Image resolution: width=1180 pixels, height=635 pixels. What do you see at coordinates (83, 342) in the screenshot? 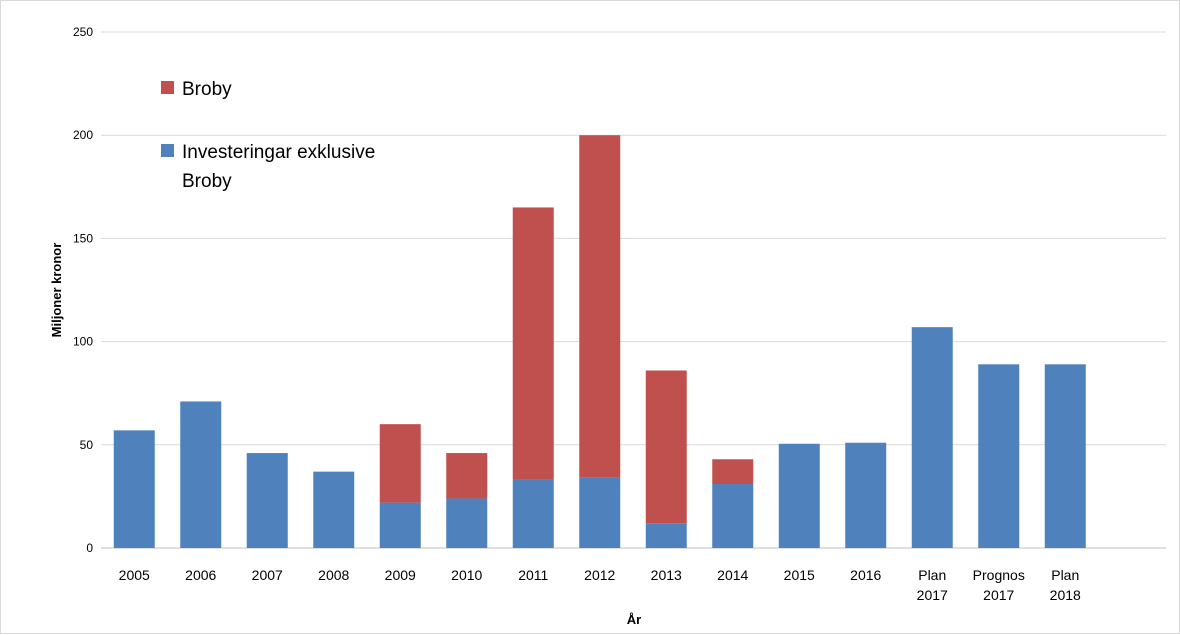
I see `y-tick-label: 100` at bounding box center [83, 342].